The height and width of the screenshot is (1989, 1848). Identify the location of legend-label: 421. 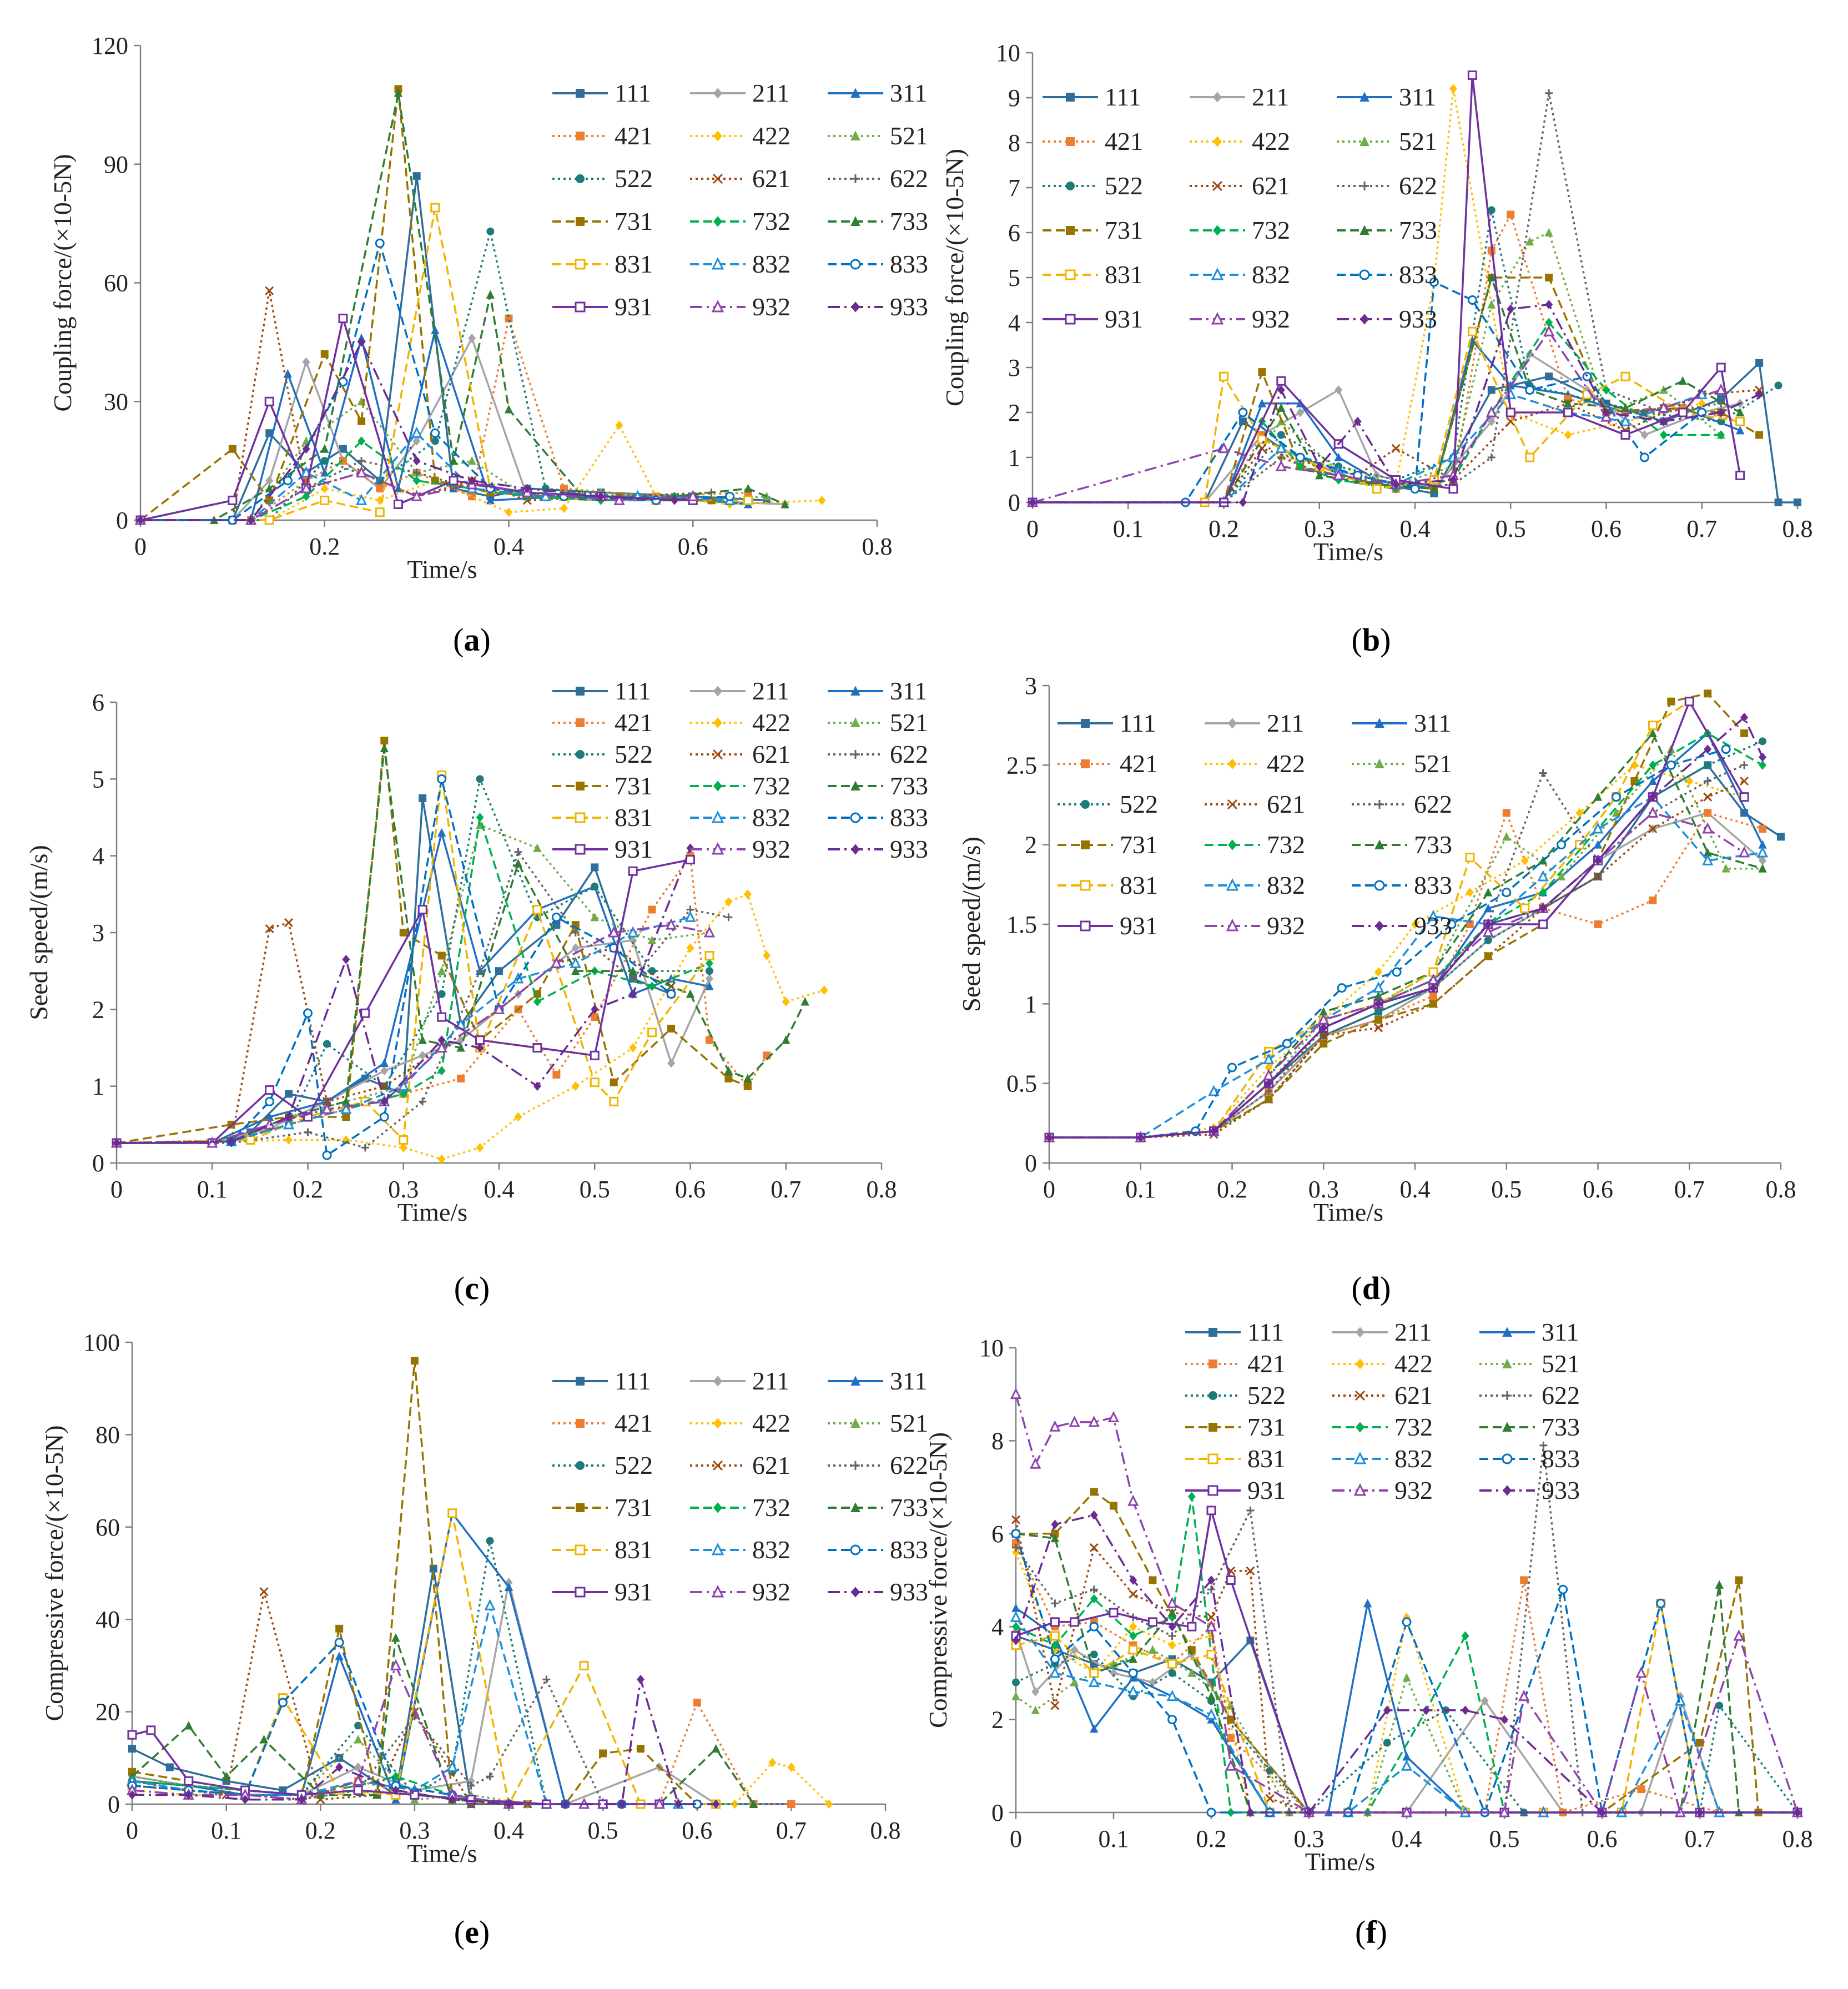
(1267, 1364).